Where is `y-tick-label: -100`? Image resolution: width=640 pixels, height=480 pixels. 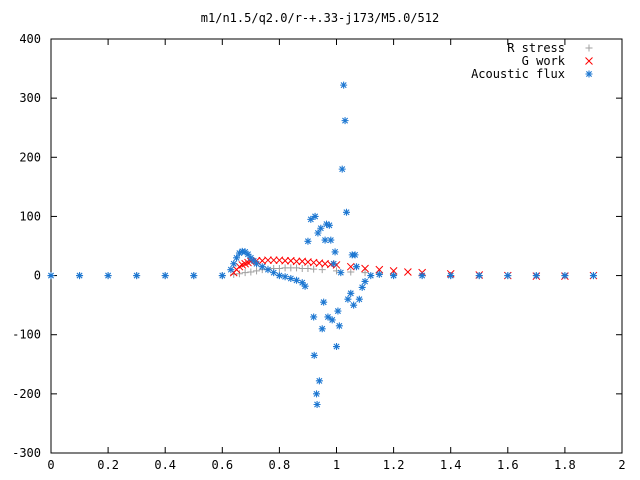 y-tick-label: -100 is located at coordinates (26, 335).